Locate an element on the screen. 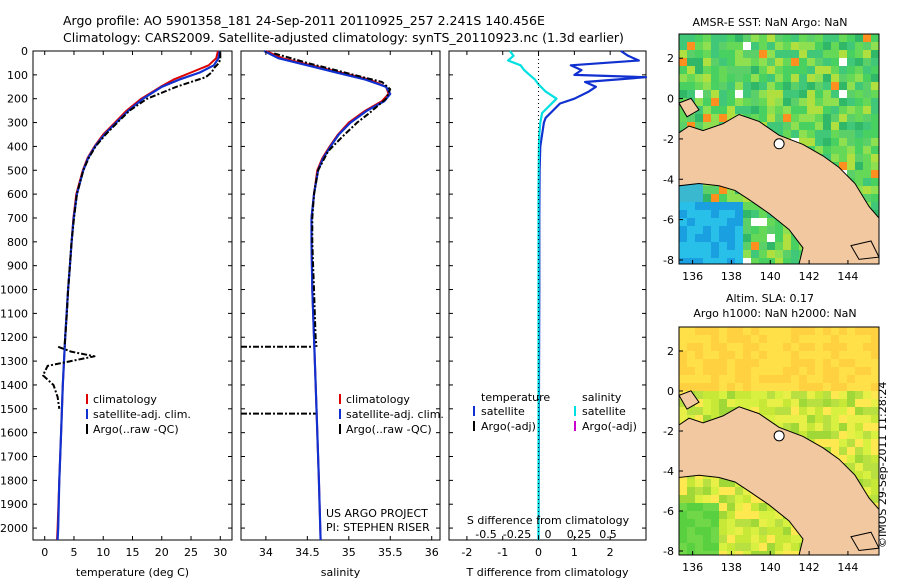 This screenshot has width=900, height=580. x-tick-label: 144 is located at coordinates (847, 567).